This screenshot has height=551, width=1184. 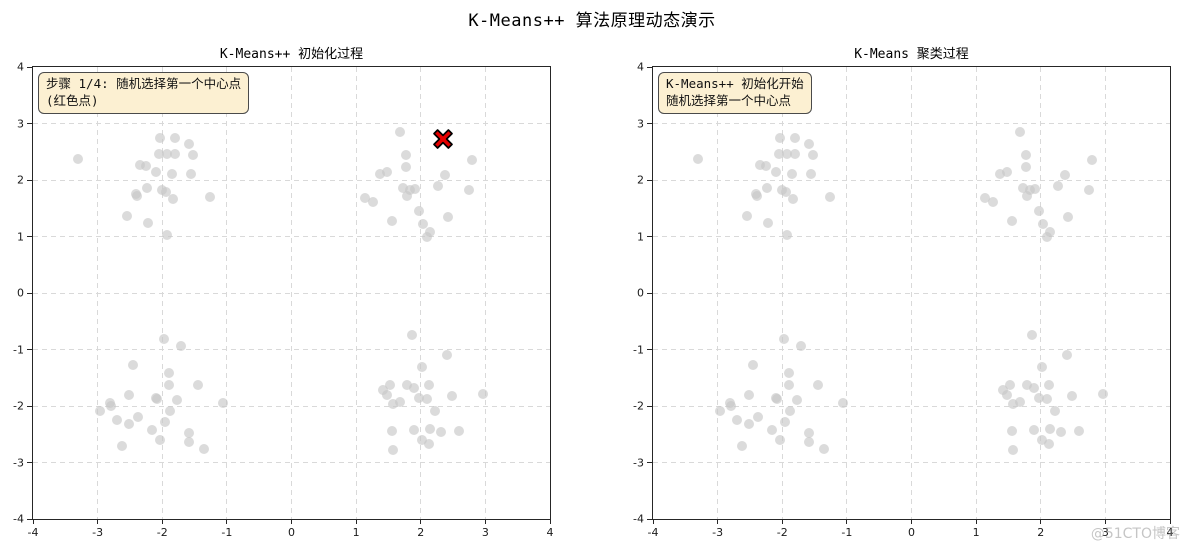 I want to click on x-tick-label: -2, so click(x=162, y=532).